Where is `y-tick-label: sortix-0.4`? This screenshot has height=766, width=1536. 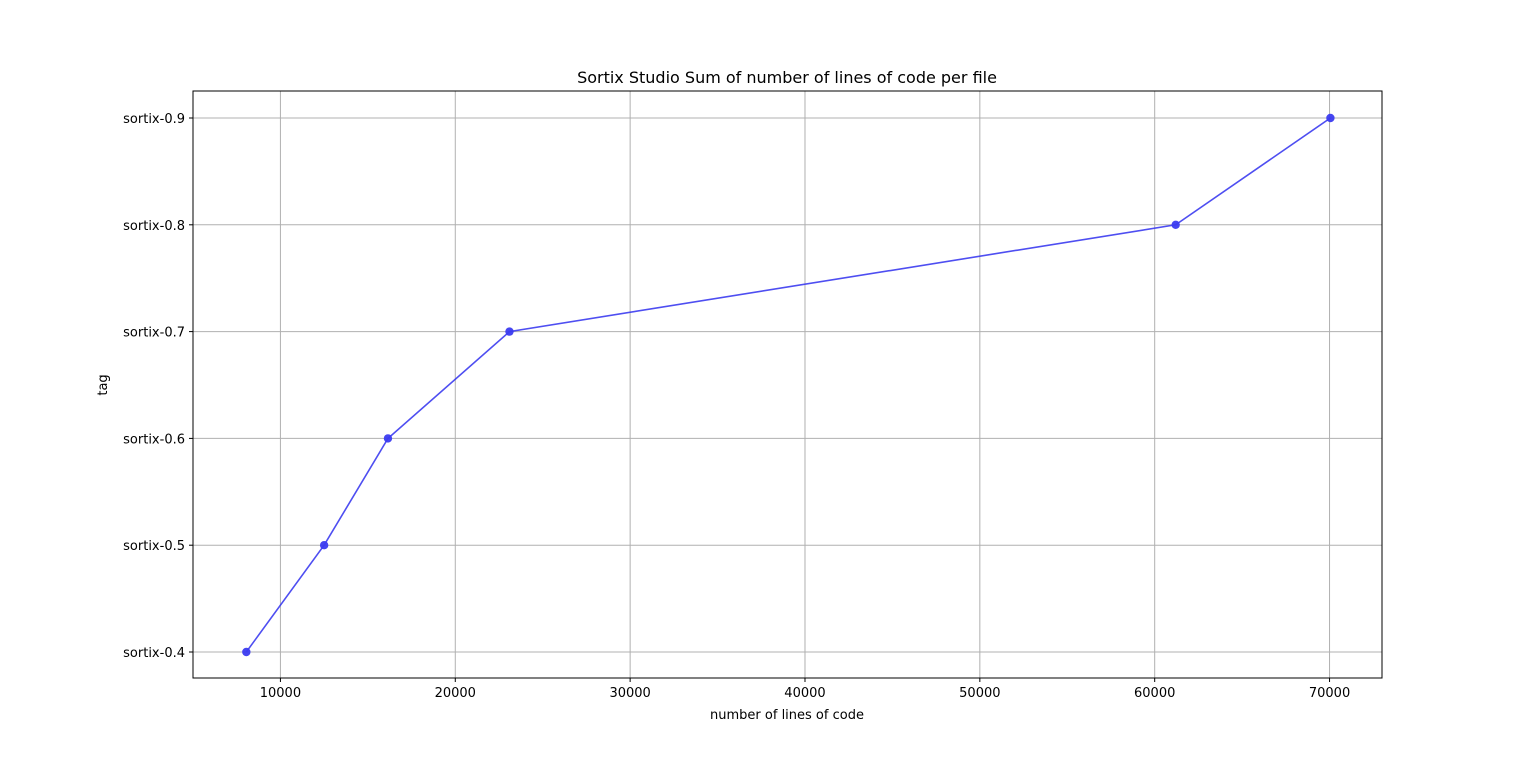
y-tick-label: sortix-0.4 is located at coordinates (154, 653).